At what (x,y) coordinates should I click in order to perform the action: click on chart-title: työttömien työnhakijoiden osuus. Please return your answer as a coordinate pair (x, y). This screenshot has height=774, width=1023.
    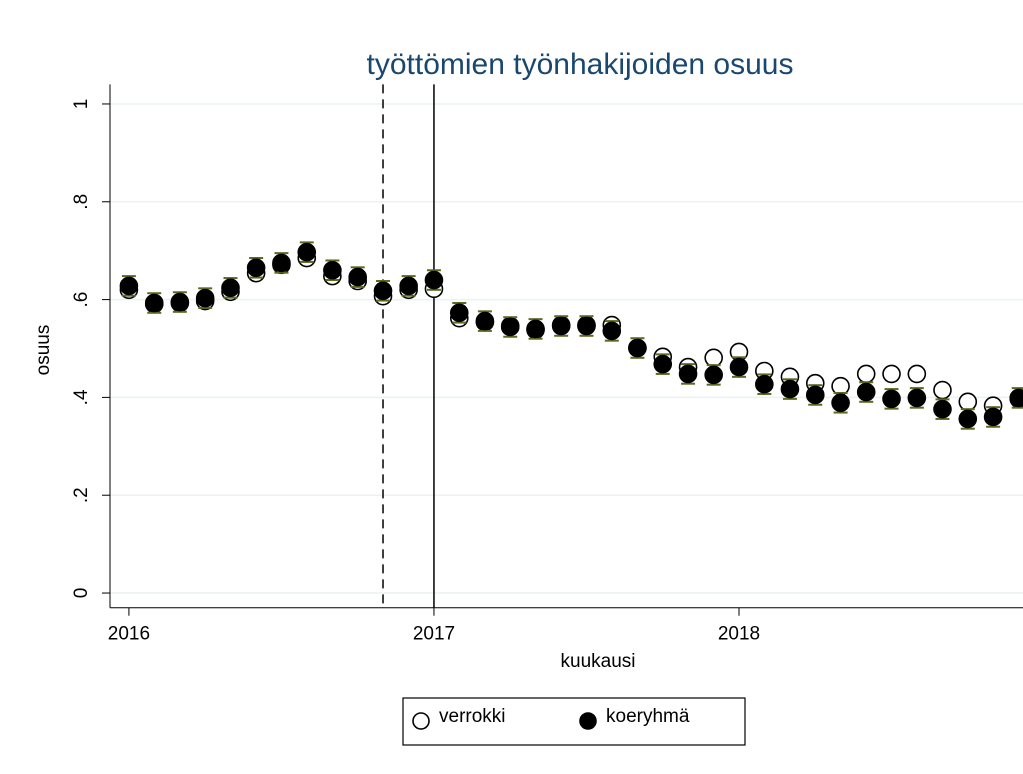
    Looking at the image, I should click on (580, 64).